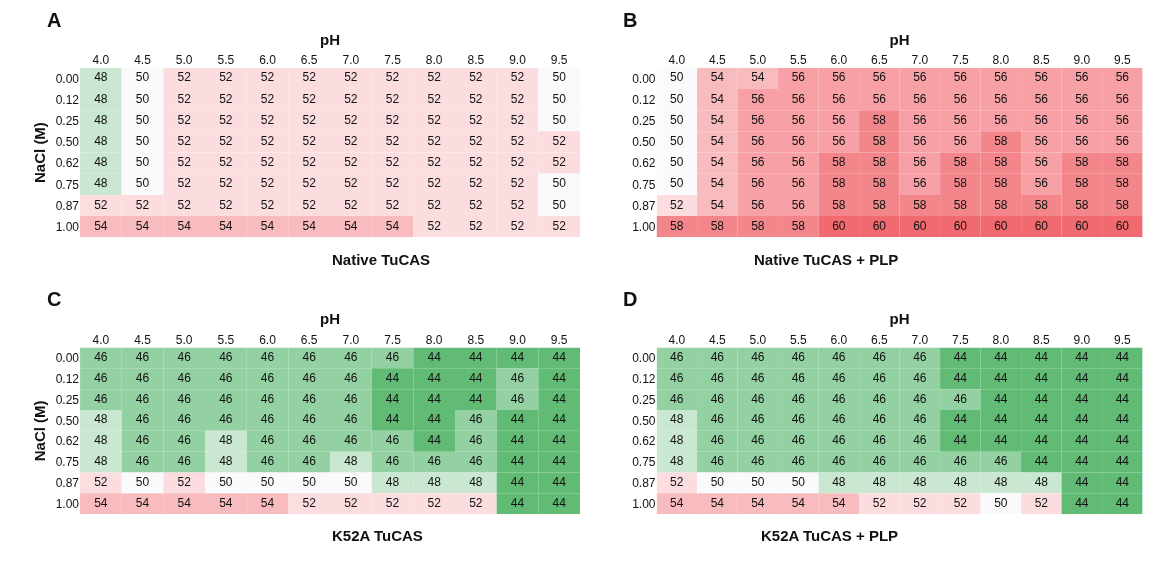 This screenshot has height=565, width=1160. I want to click on x-tick-label: 9.5, so click(559, 60).